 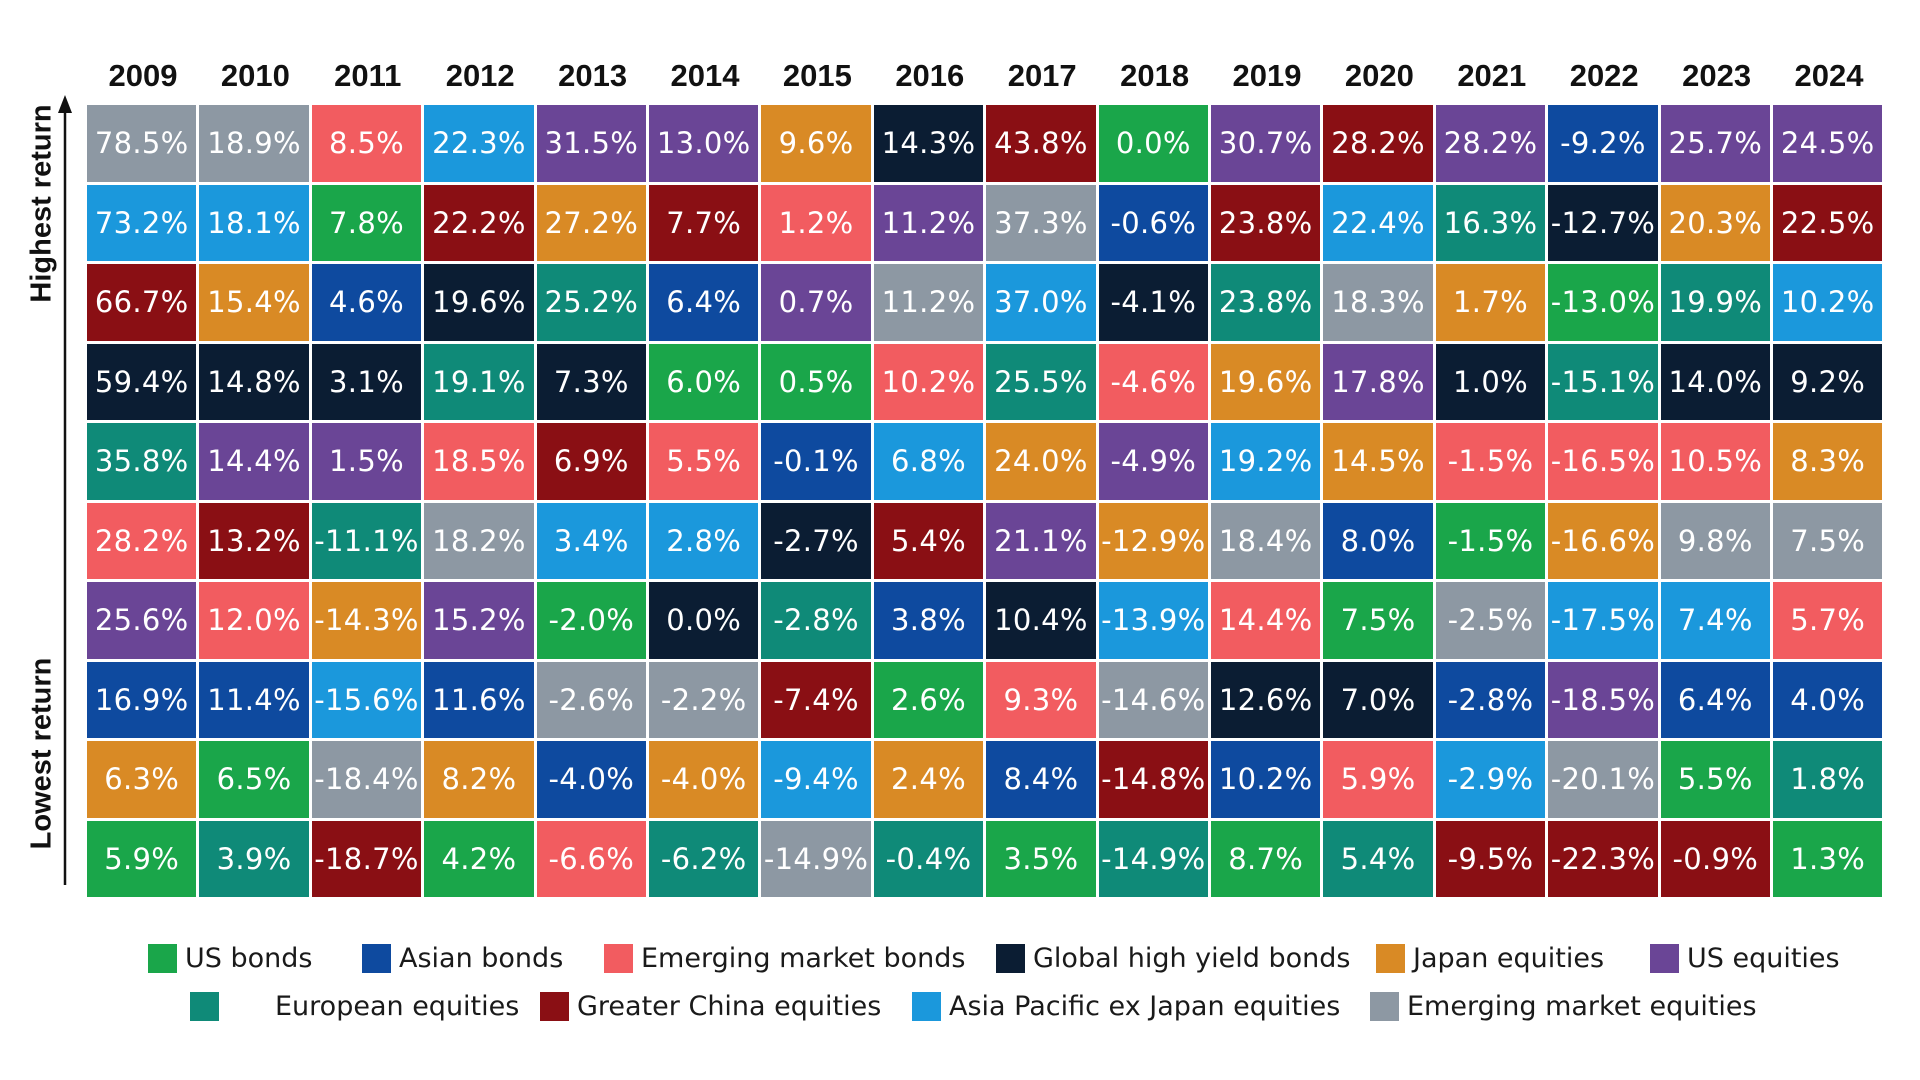 What do you see at coordinates (479, 858) in the screenshot?
I see `return-cell-2012-rank-10: 4.2%` at bounding box center [479, 858].